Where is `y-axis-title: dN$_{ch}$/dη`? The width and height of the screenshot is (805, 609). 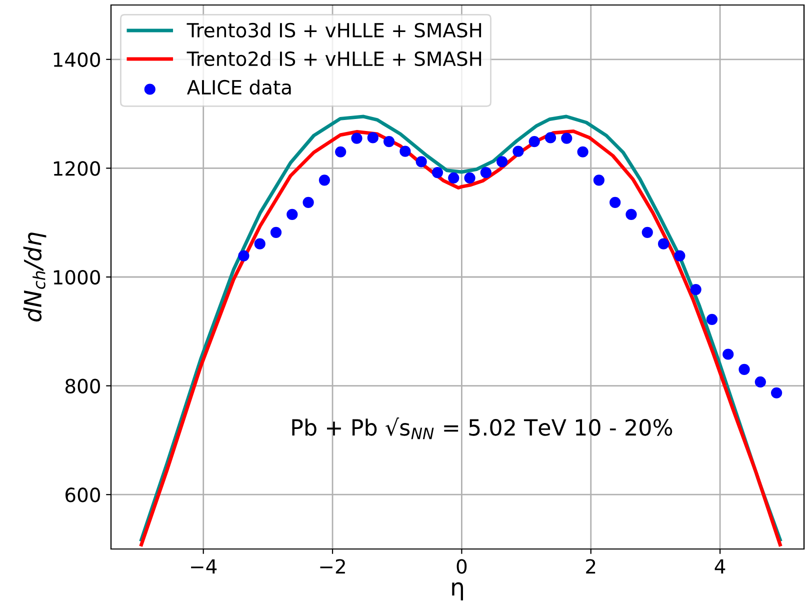 y-axis-title: dN$_{ch}$/dη is located at coordinates (34, 277).